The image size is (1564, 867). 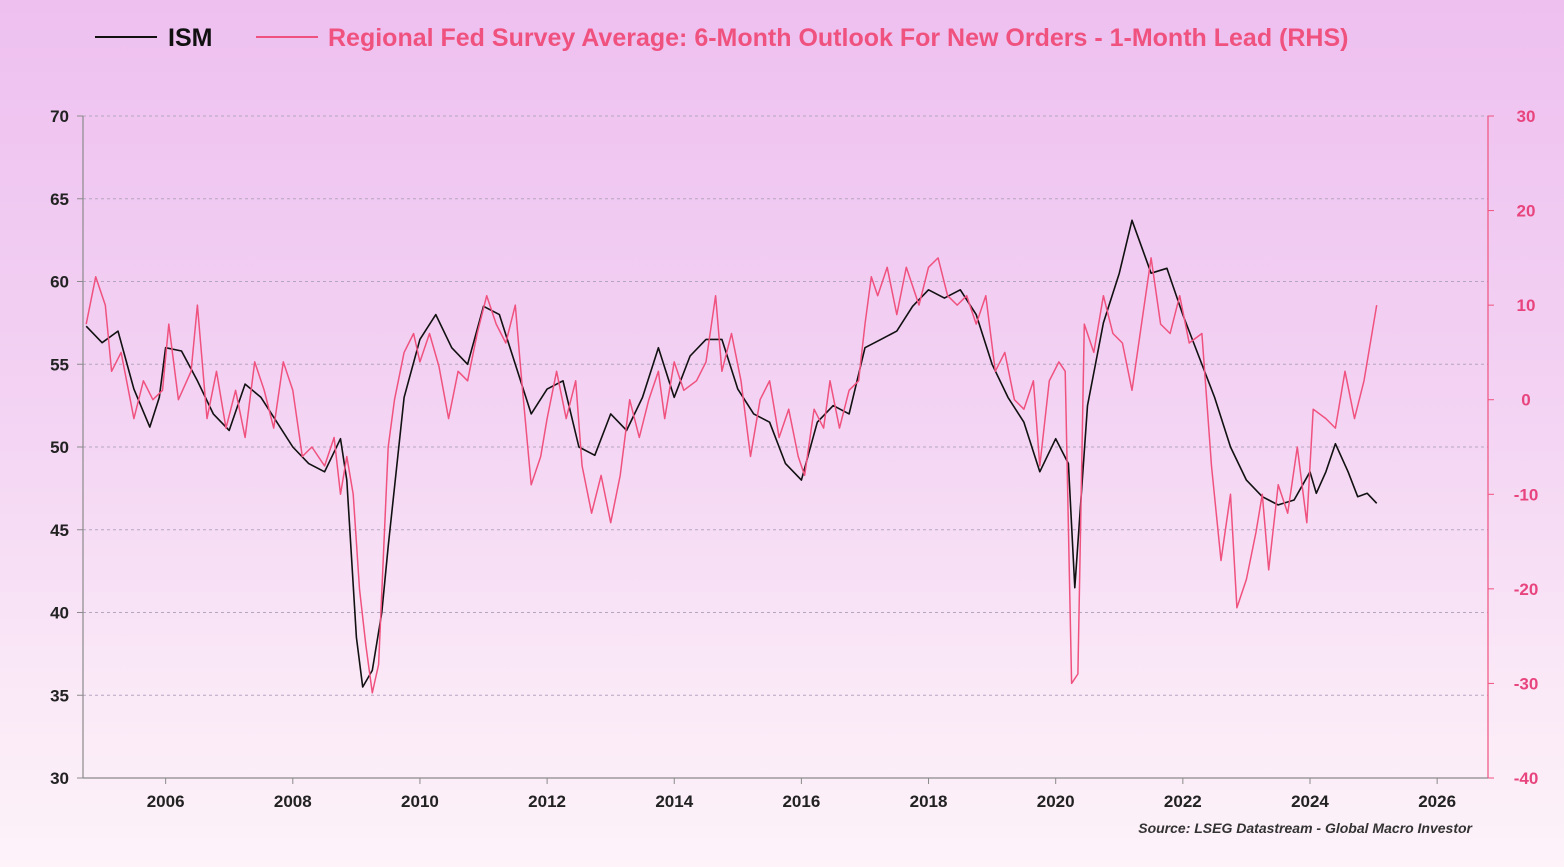 I want to click on right-tick-label: 10, so click(x=1526, y=305).